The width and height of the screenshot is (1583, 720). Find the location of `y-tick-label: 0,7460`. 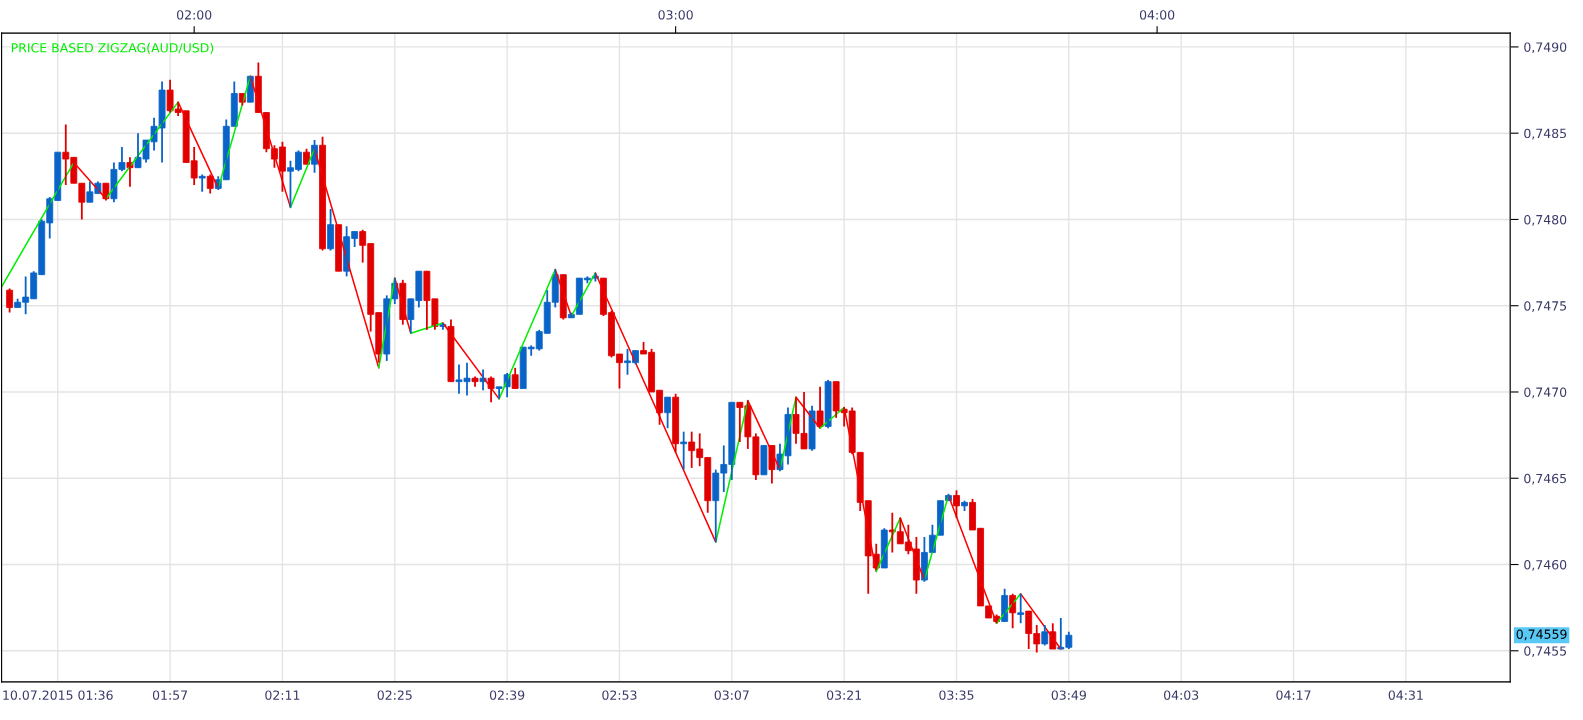

y-tick-label: 0,7460 is located at coordinates (1545, 565).